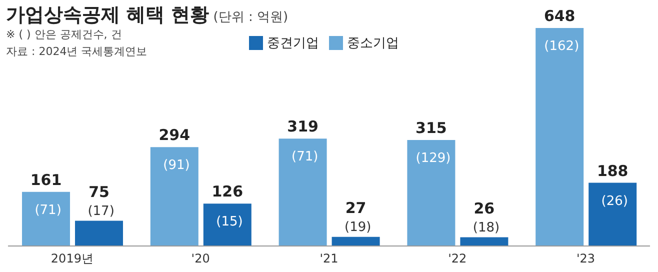 Image resolution: width=658 pixels, height=272 pixels. I want to click on x-tick-label: '21, so click(329, 259).